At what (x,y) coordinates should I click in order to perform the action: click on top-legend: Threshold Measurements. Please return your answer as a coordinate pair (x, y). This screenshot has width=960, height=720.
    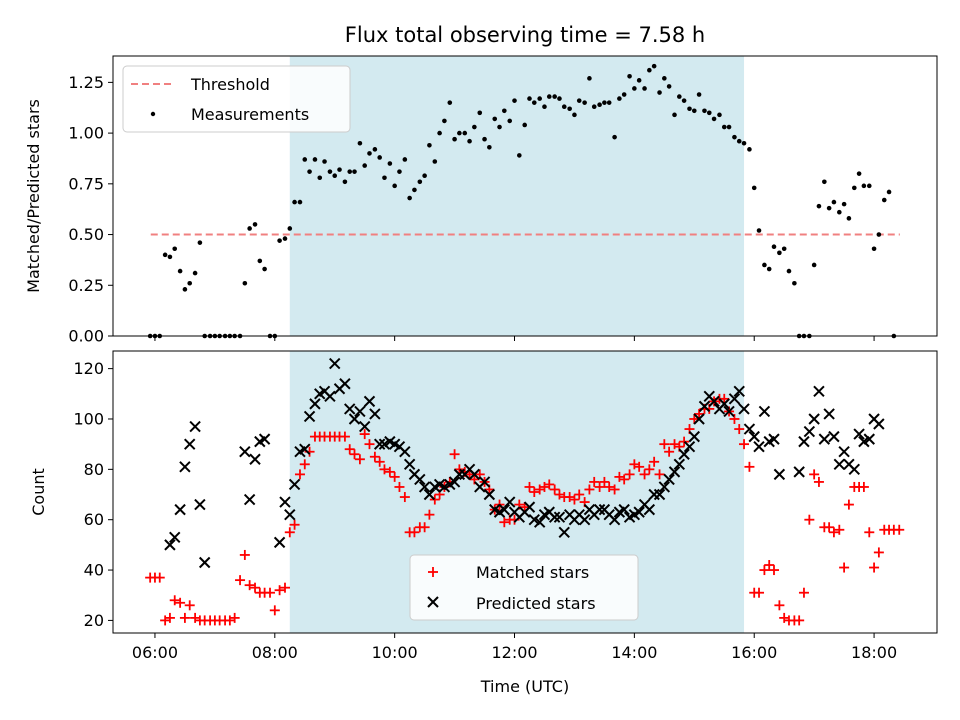
    Looking at the image, I should click on (236, 99).